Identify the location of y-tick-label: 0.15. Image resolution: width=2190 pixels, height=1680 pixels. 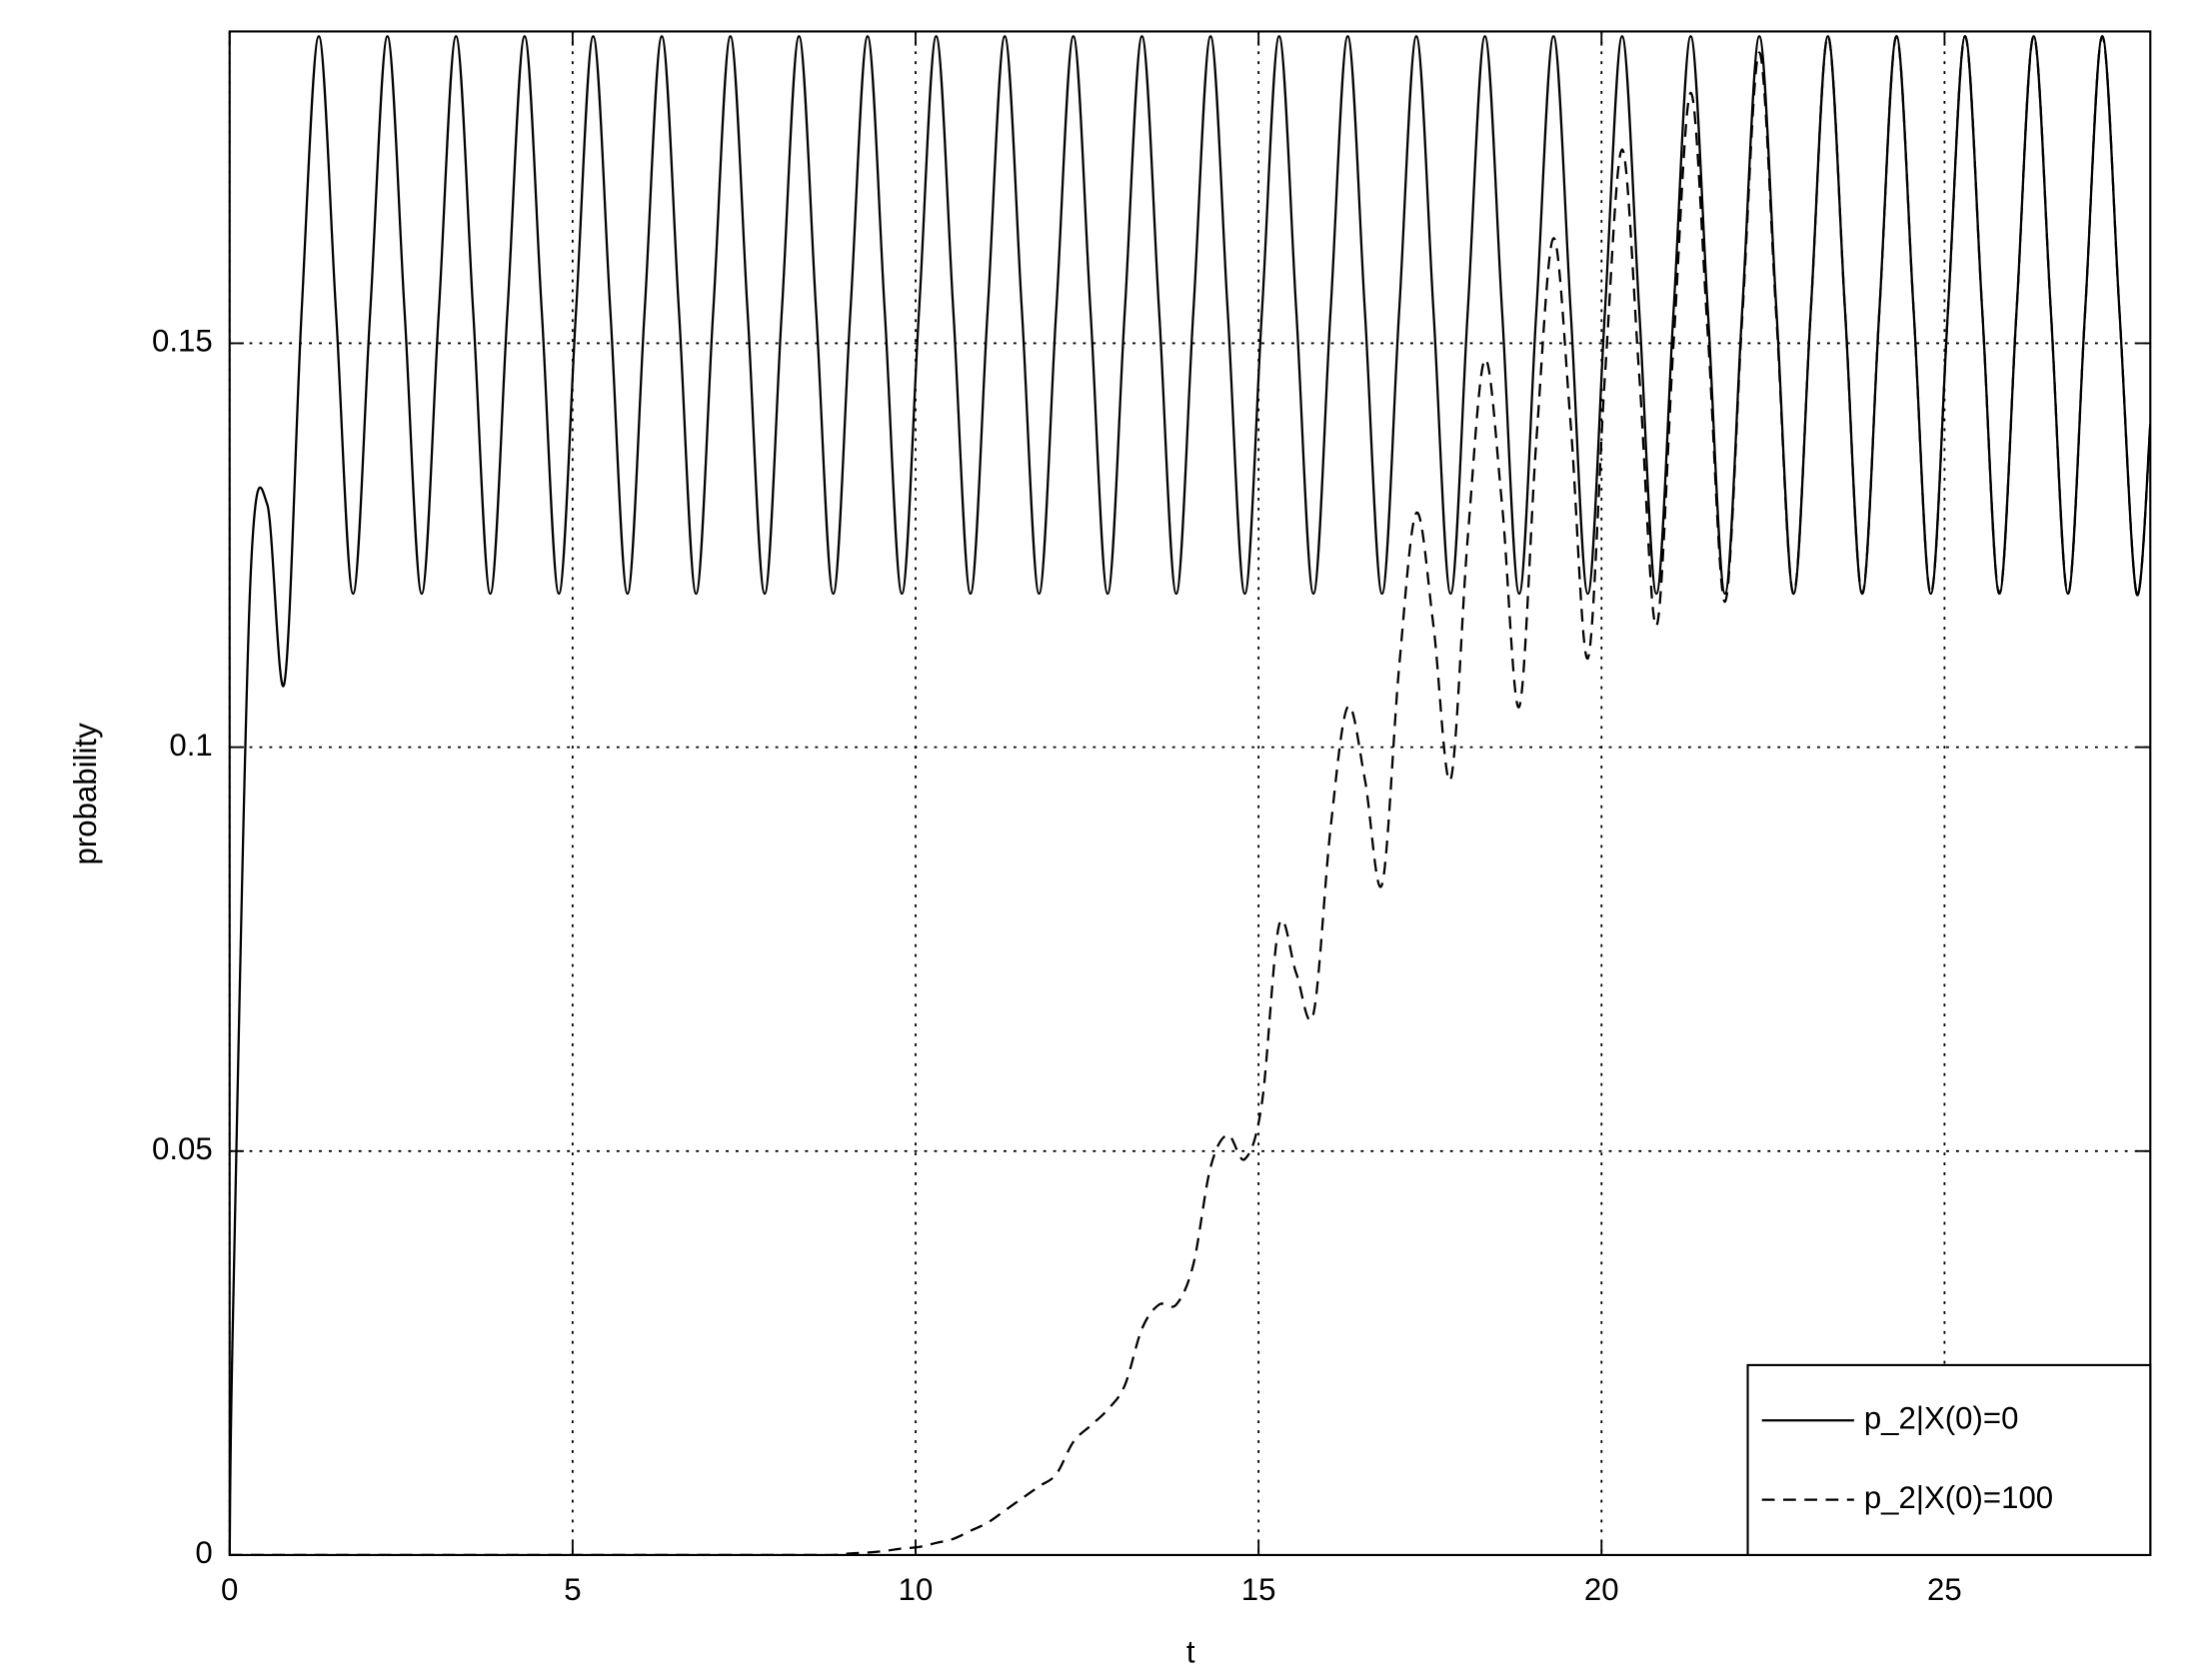
(182, 341).